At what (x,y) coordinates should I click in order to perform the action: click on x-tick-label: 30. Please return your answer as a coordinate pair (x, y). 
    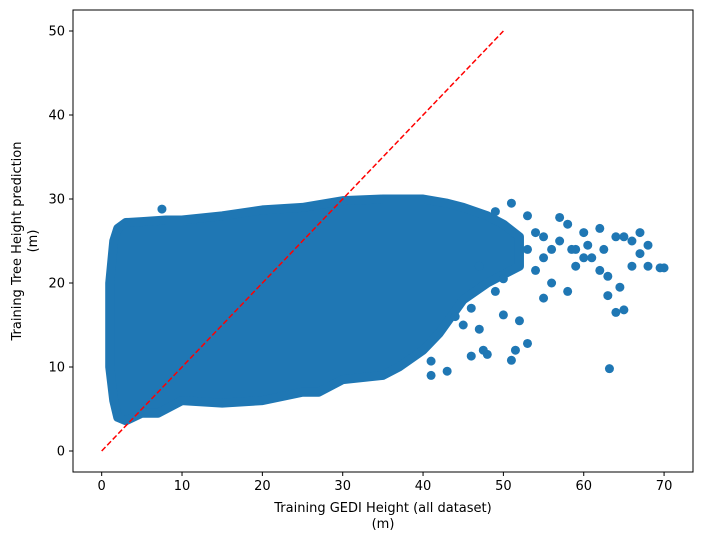
    Looking at the image, I should click on (342, 486).